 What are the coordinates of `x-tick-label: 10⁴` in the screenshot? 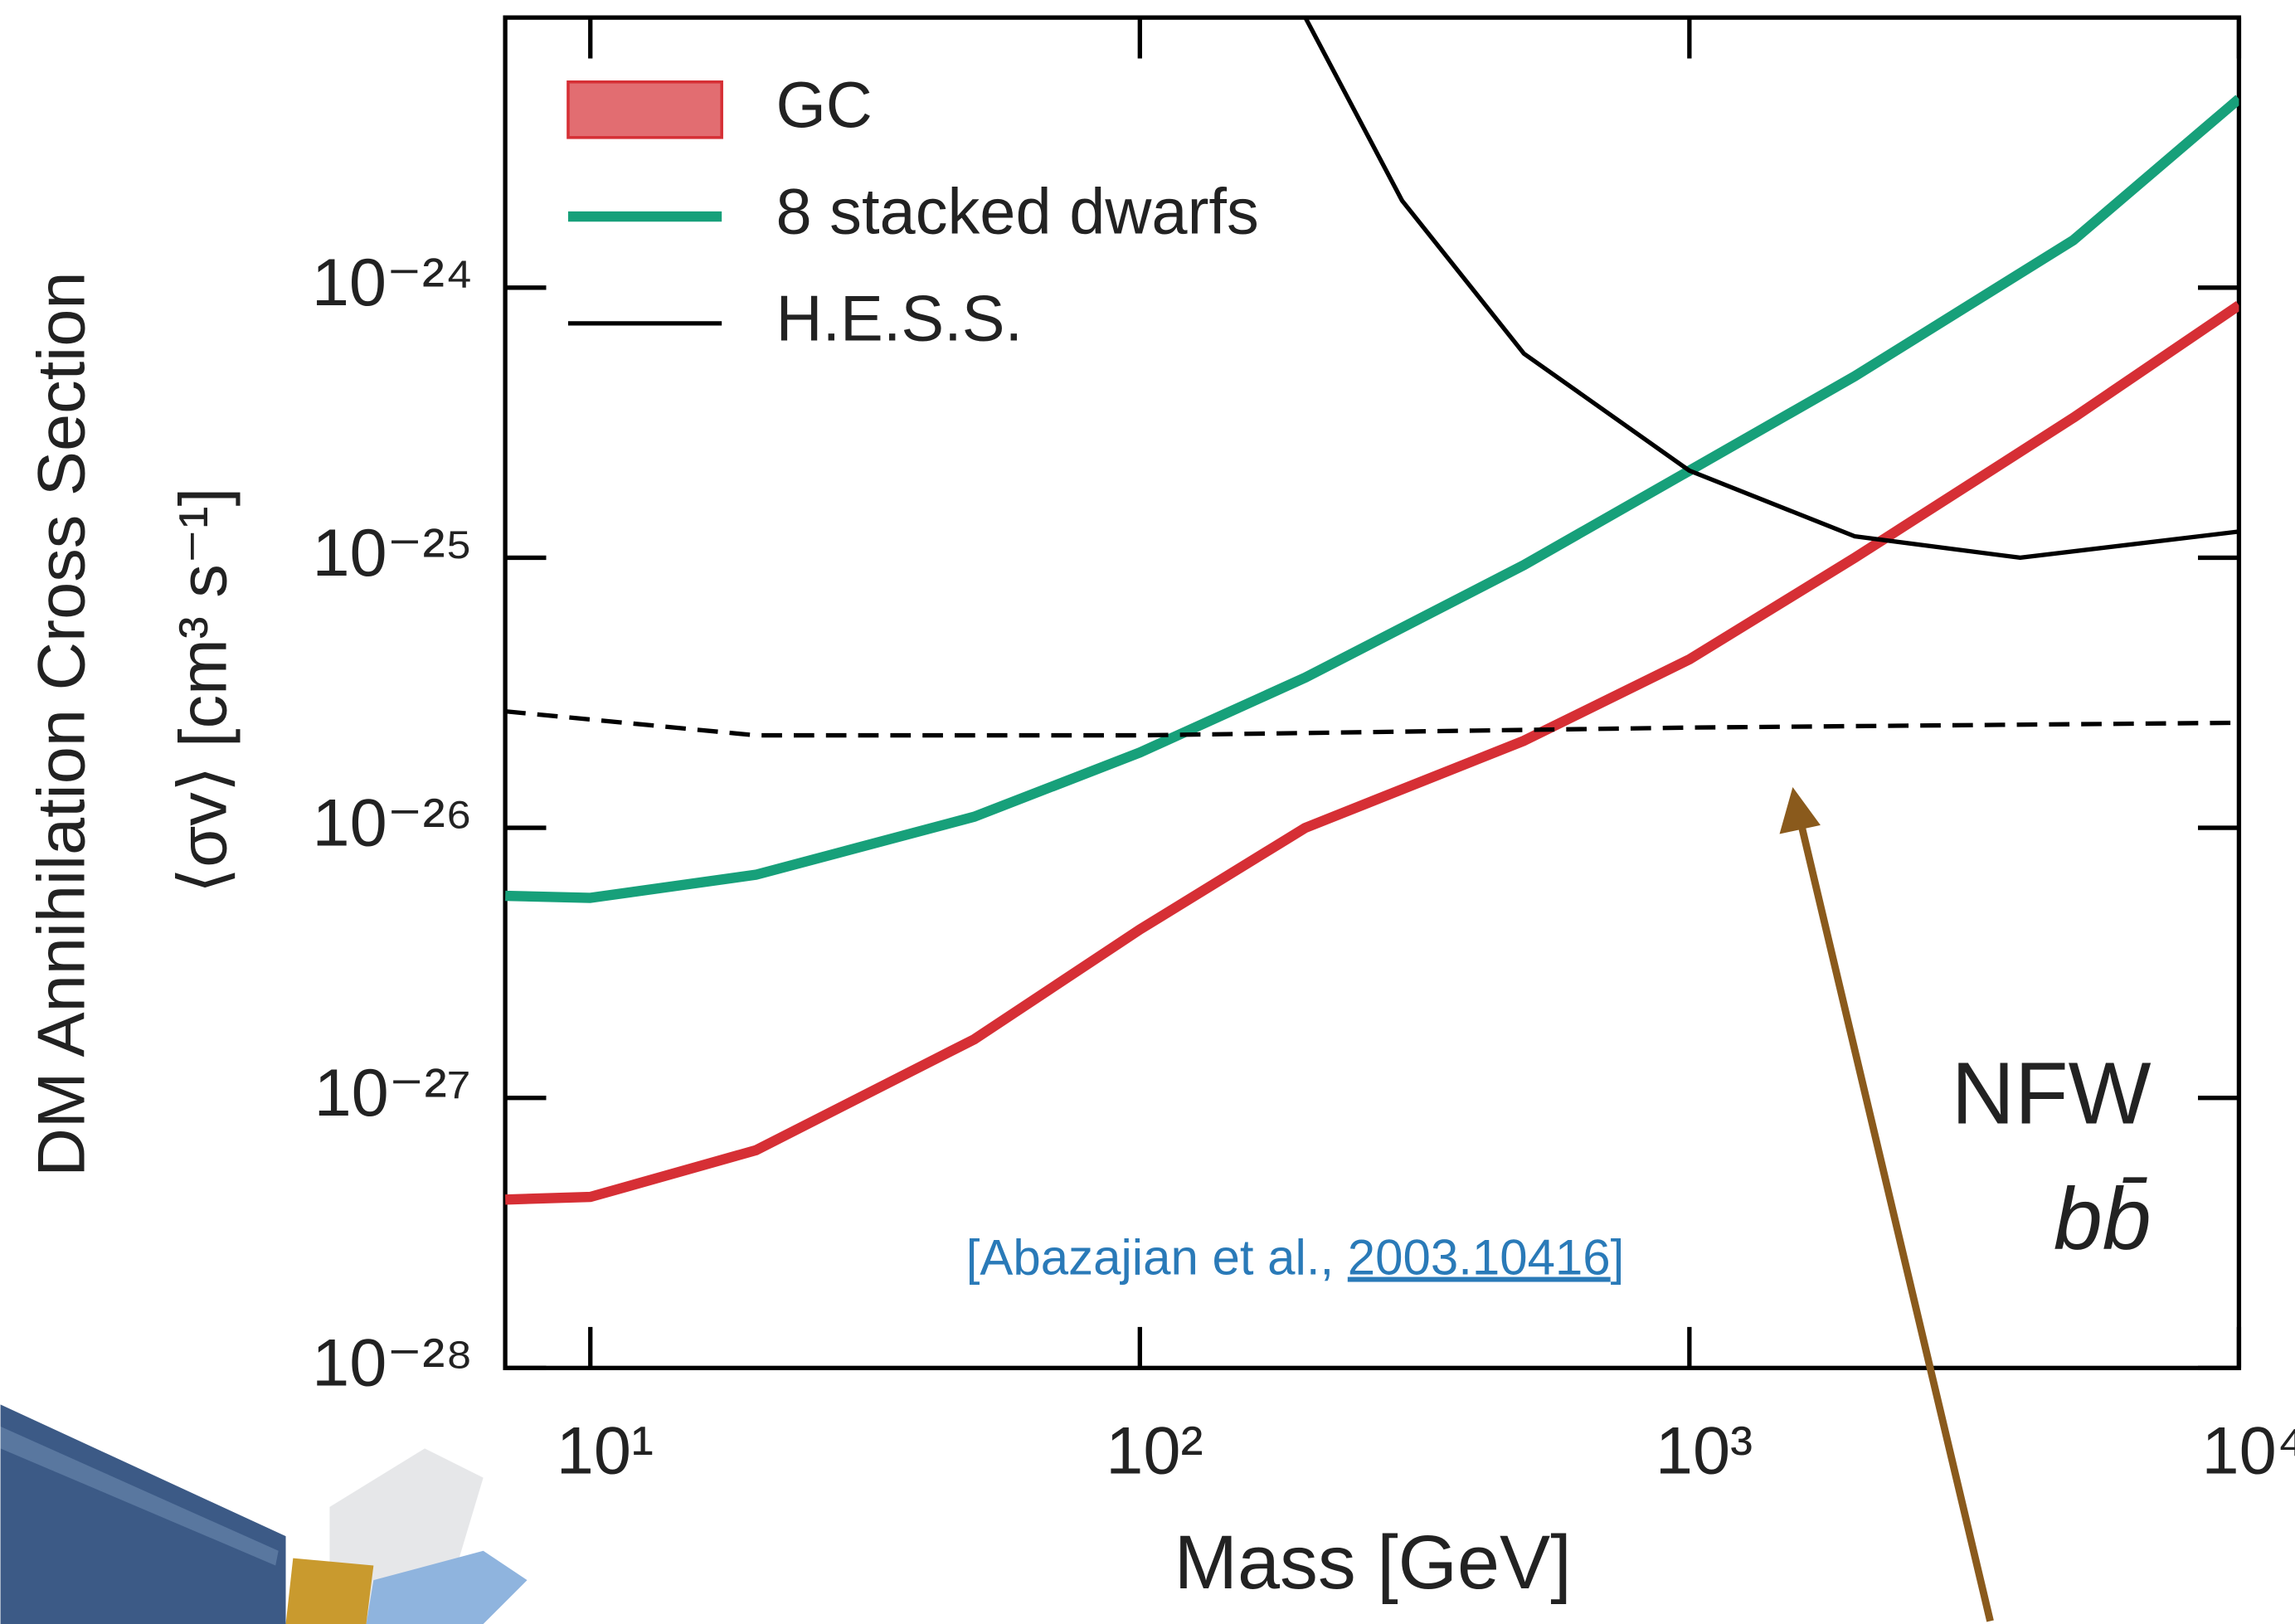 It's located at (2248, 1451).